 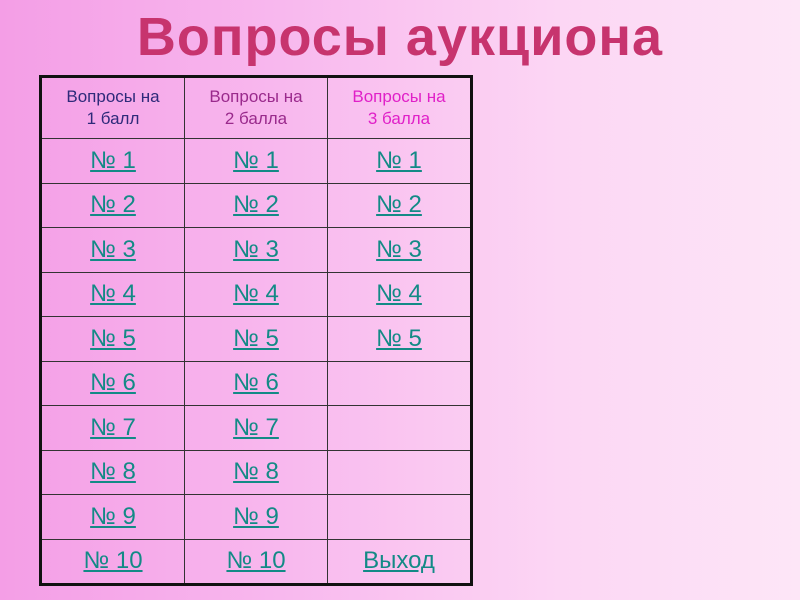 I want to click on table-row: № 6 № 6, so click(x=256, y=383).